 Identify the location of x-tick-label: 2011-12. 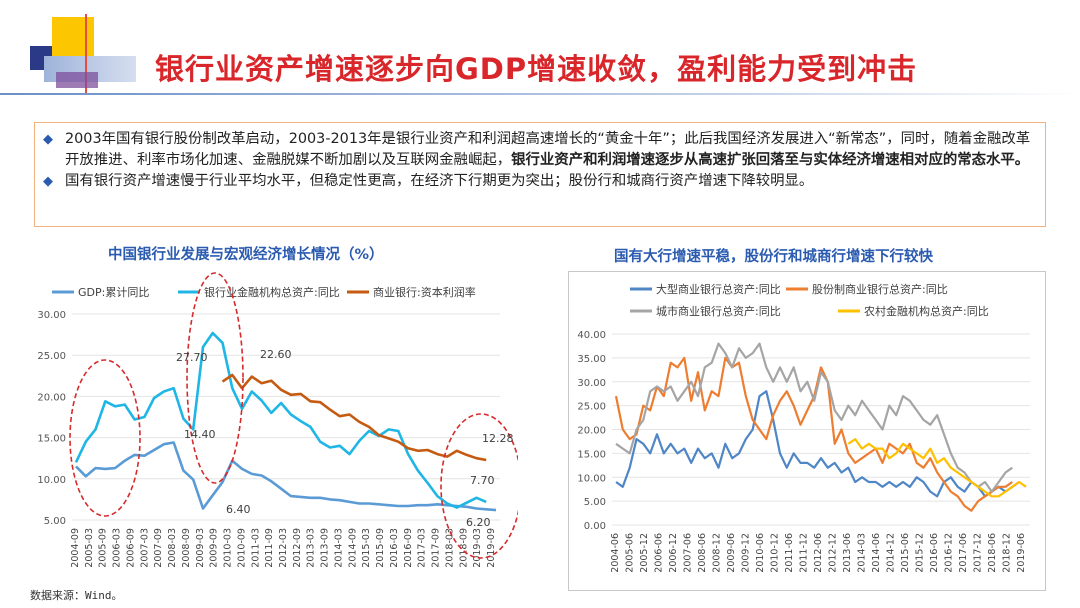
(804, 553).